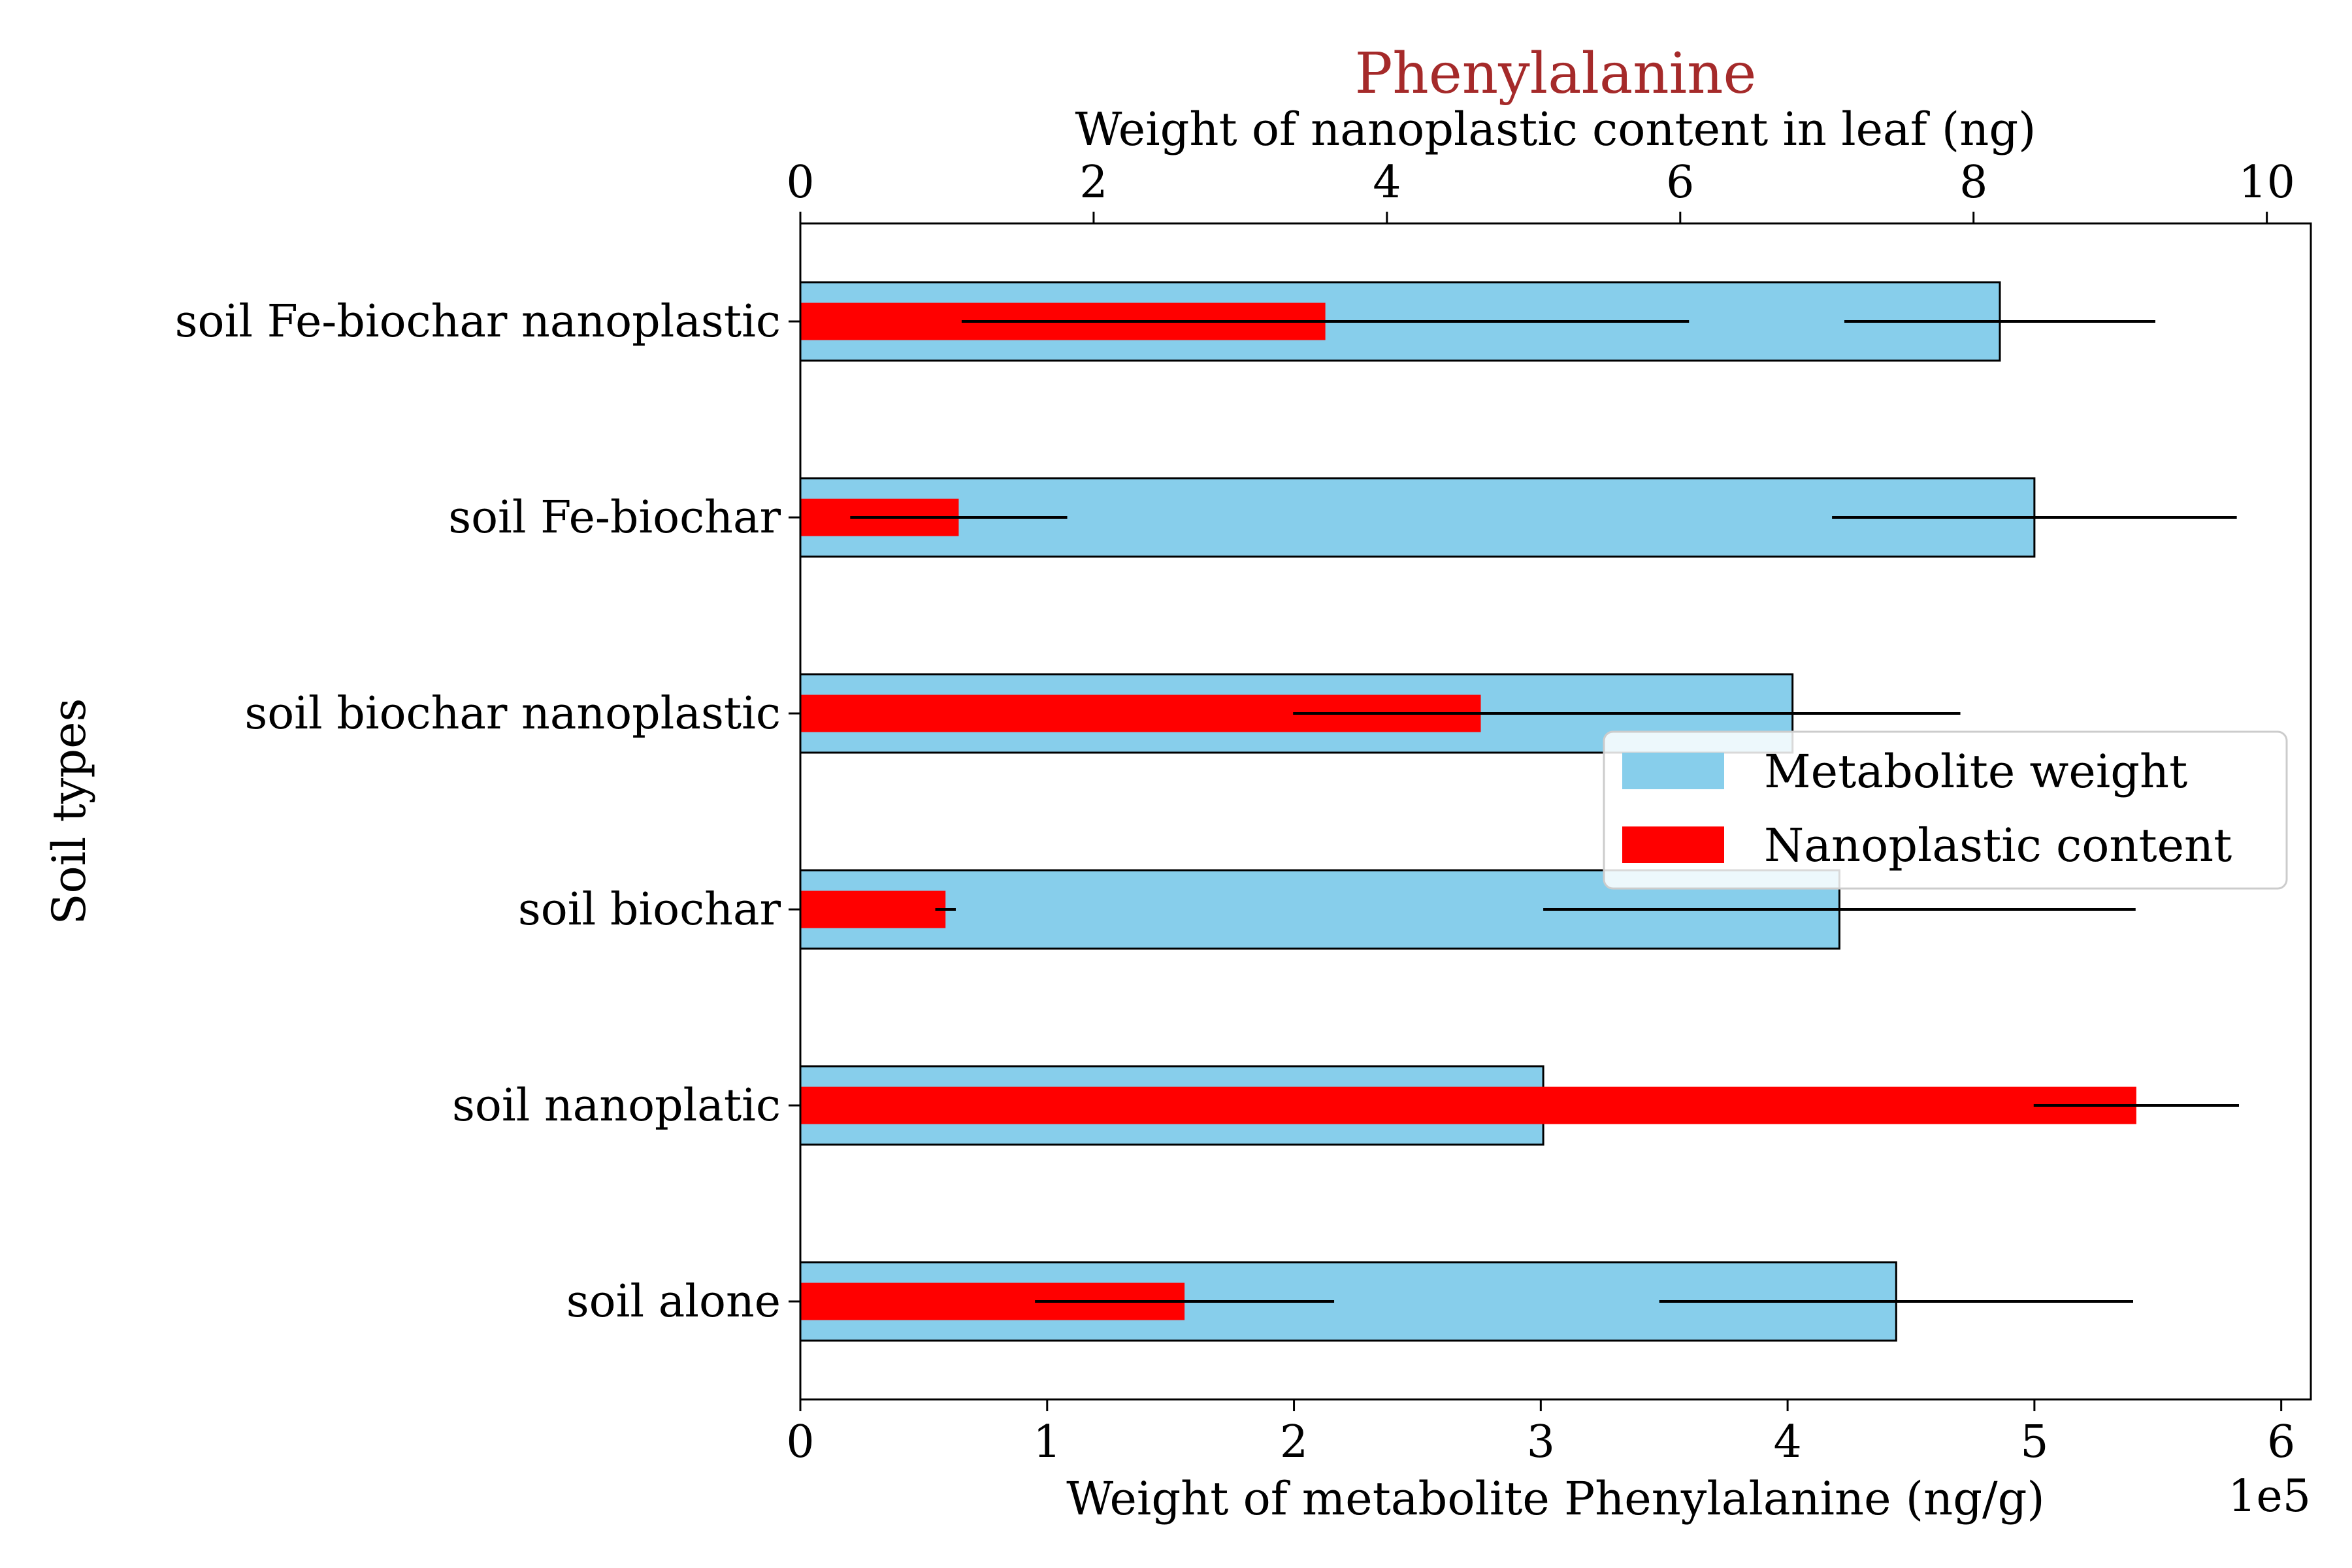 This screenshot has width=2352, height=1568. I want to click on bottom-tick-label-0: 0, so click(800, 1442).